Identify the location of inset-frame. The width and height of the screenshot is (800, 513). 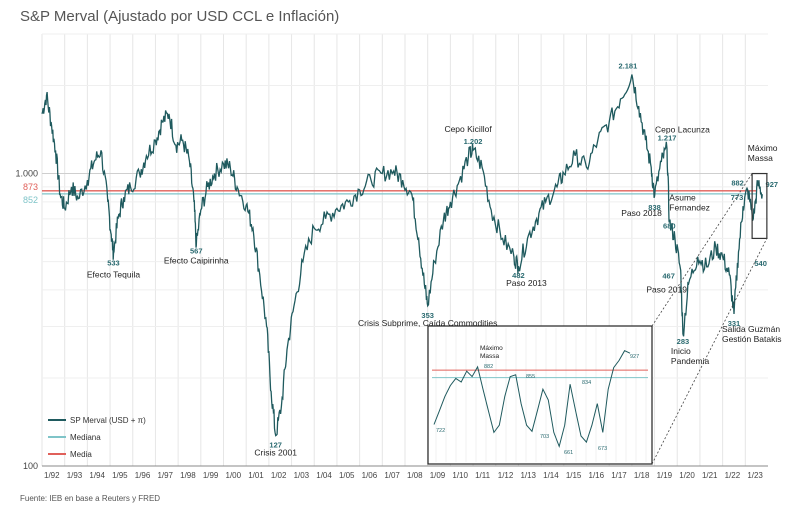
(540, 395).